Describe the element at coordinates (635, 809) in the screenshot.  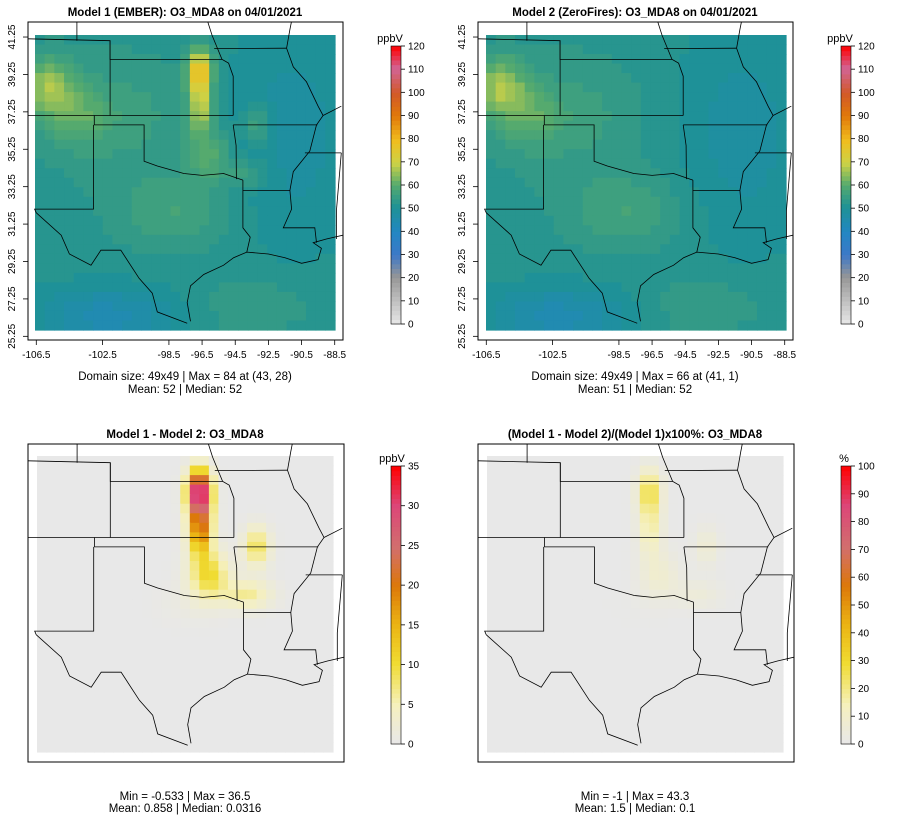
I see `stats-line-2: Mean: 1.5 | Median: 0.1` at that location.